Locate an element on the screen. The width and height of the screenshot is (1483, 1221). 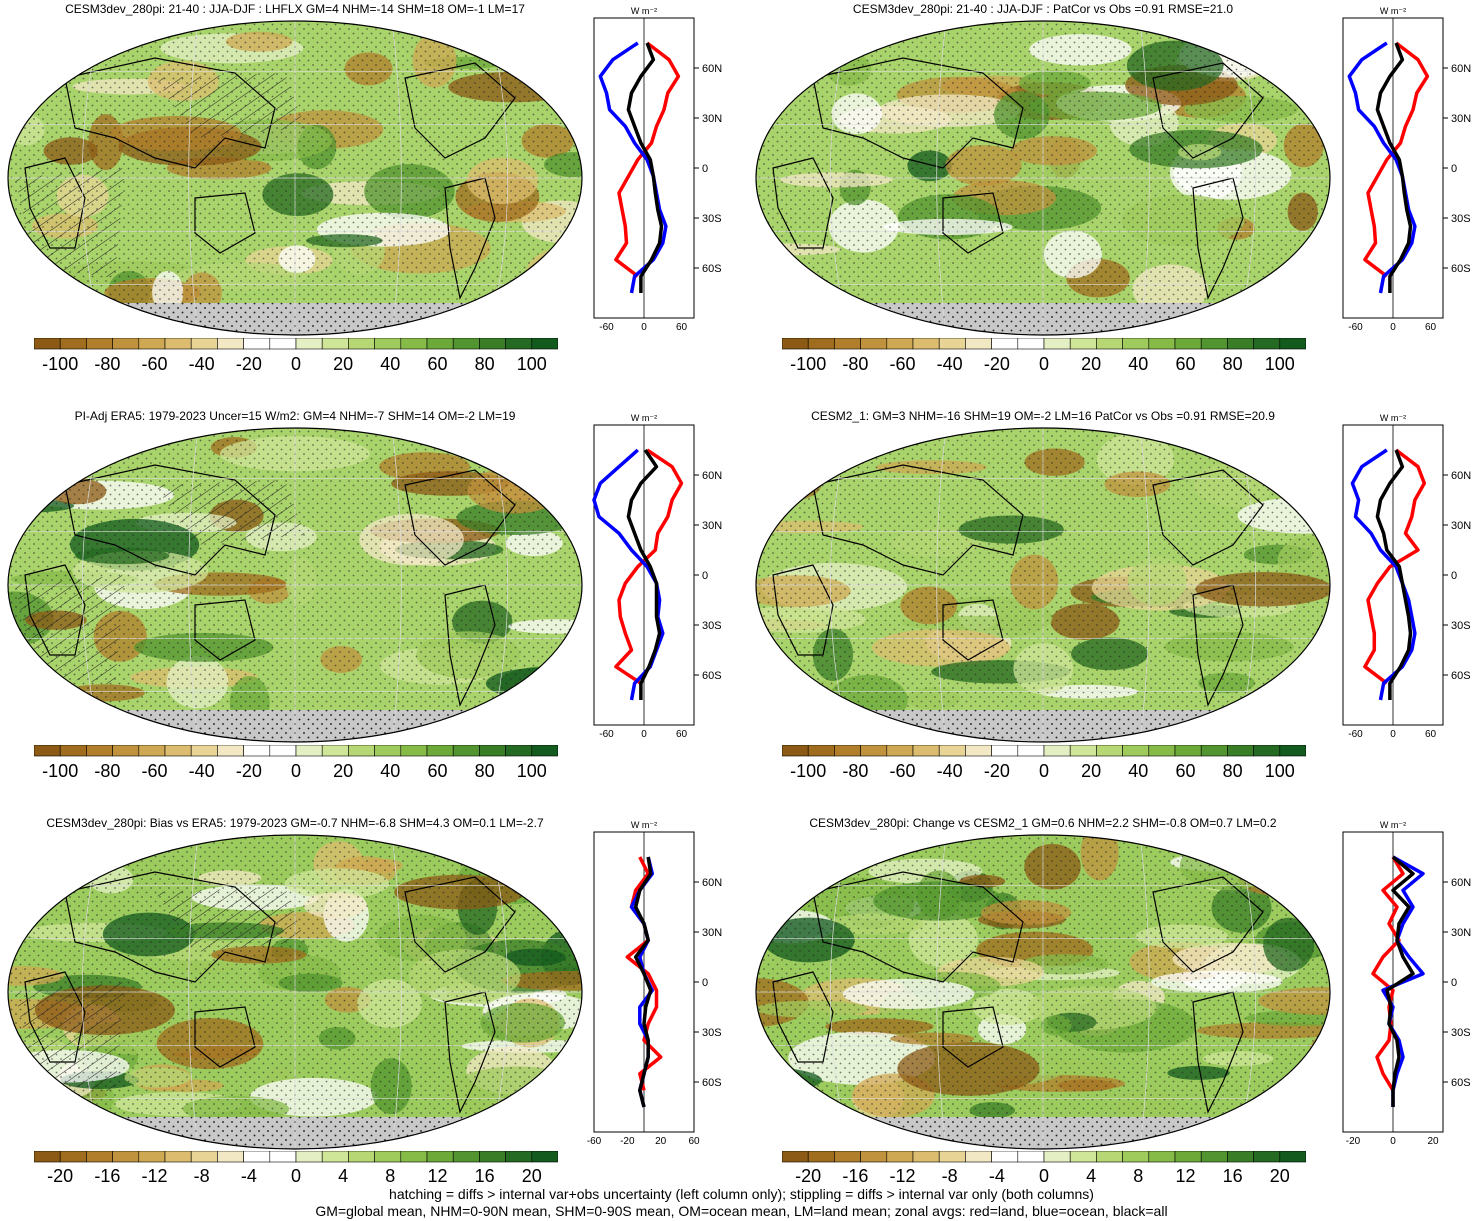
zonal-xticks: -20 0 20 is located at coordinates (1393, 1143).